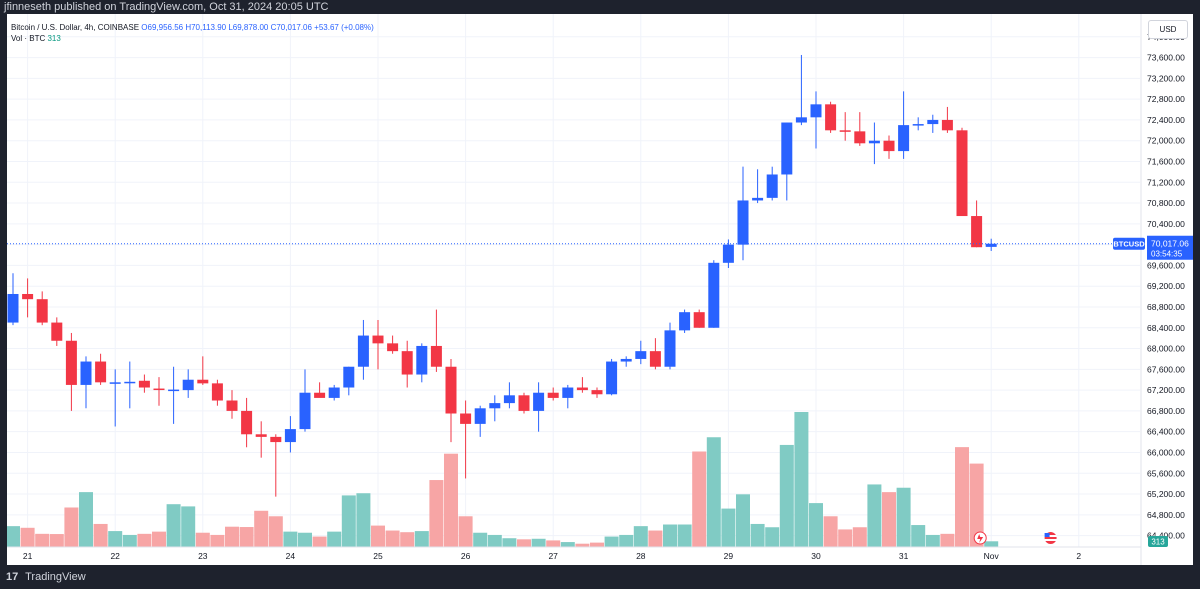 This screenshot has height=589, width=1200. Describe the element at coordinates (1166, 432) in the screenshot. I see `y-tick-label: 66,400.00` at that location.